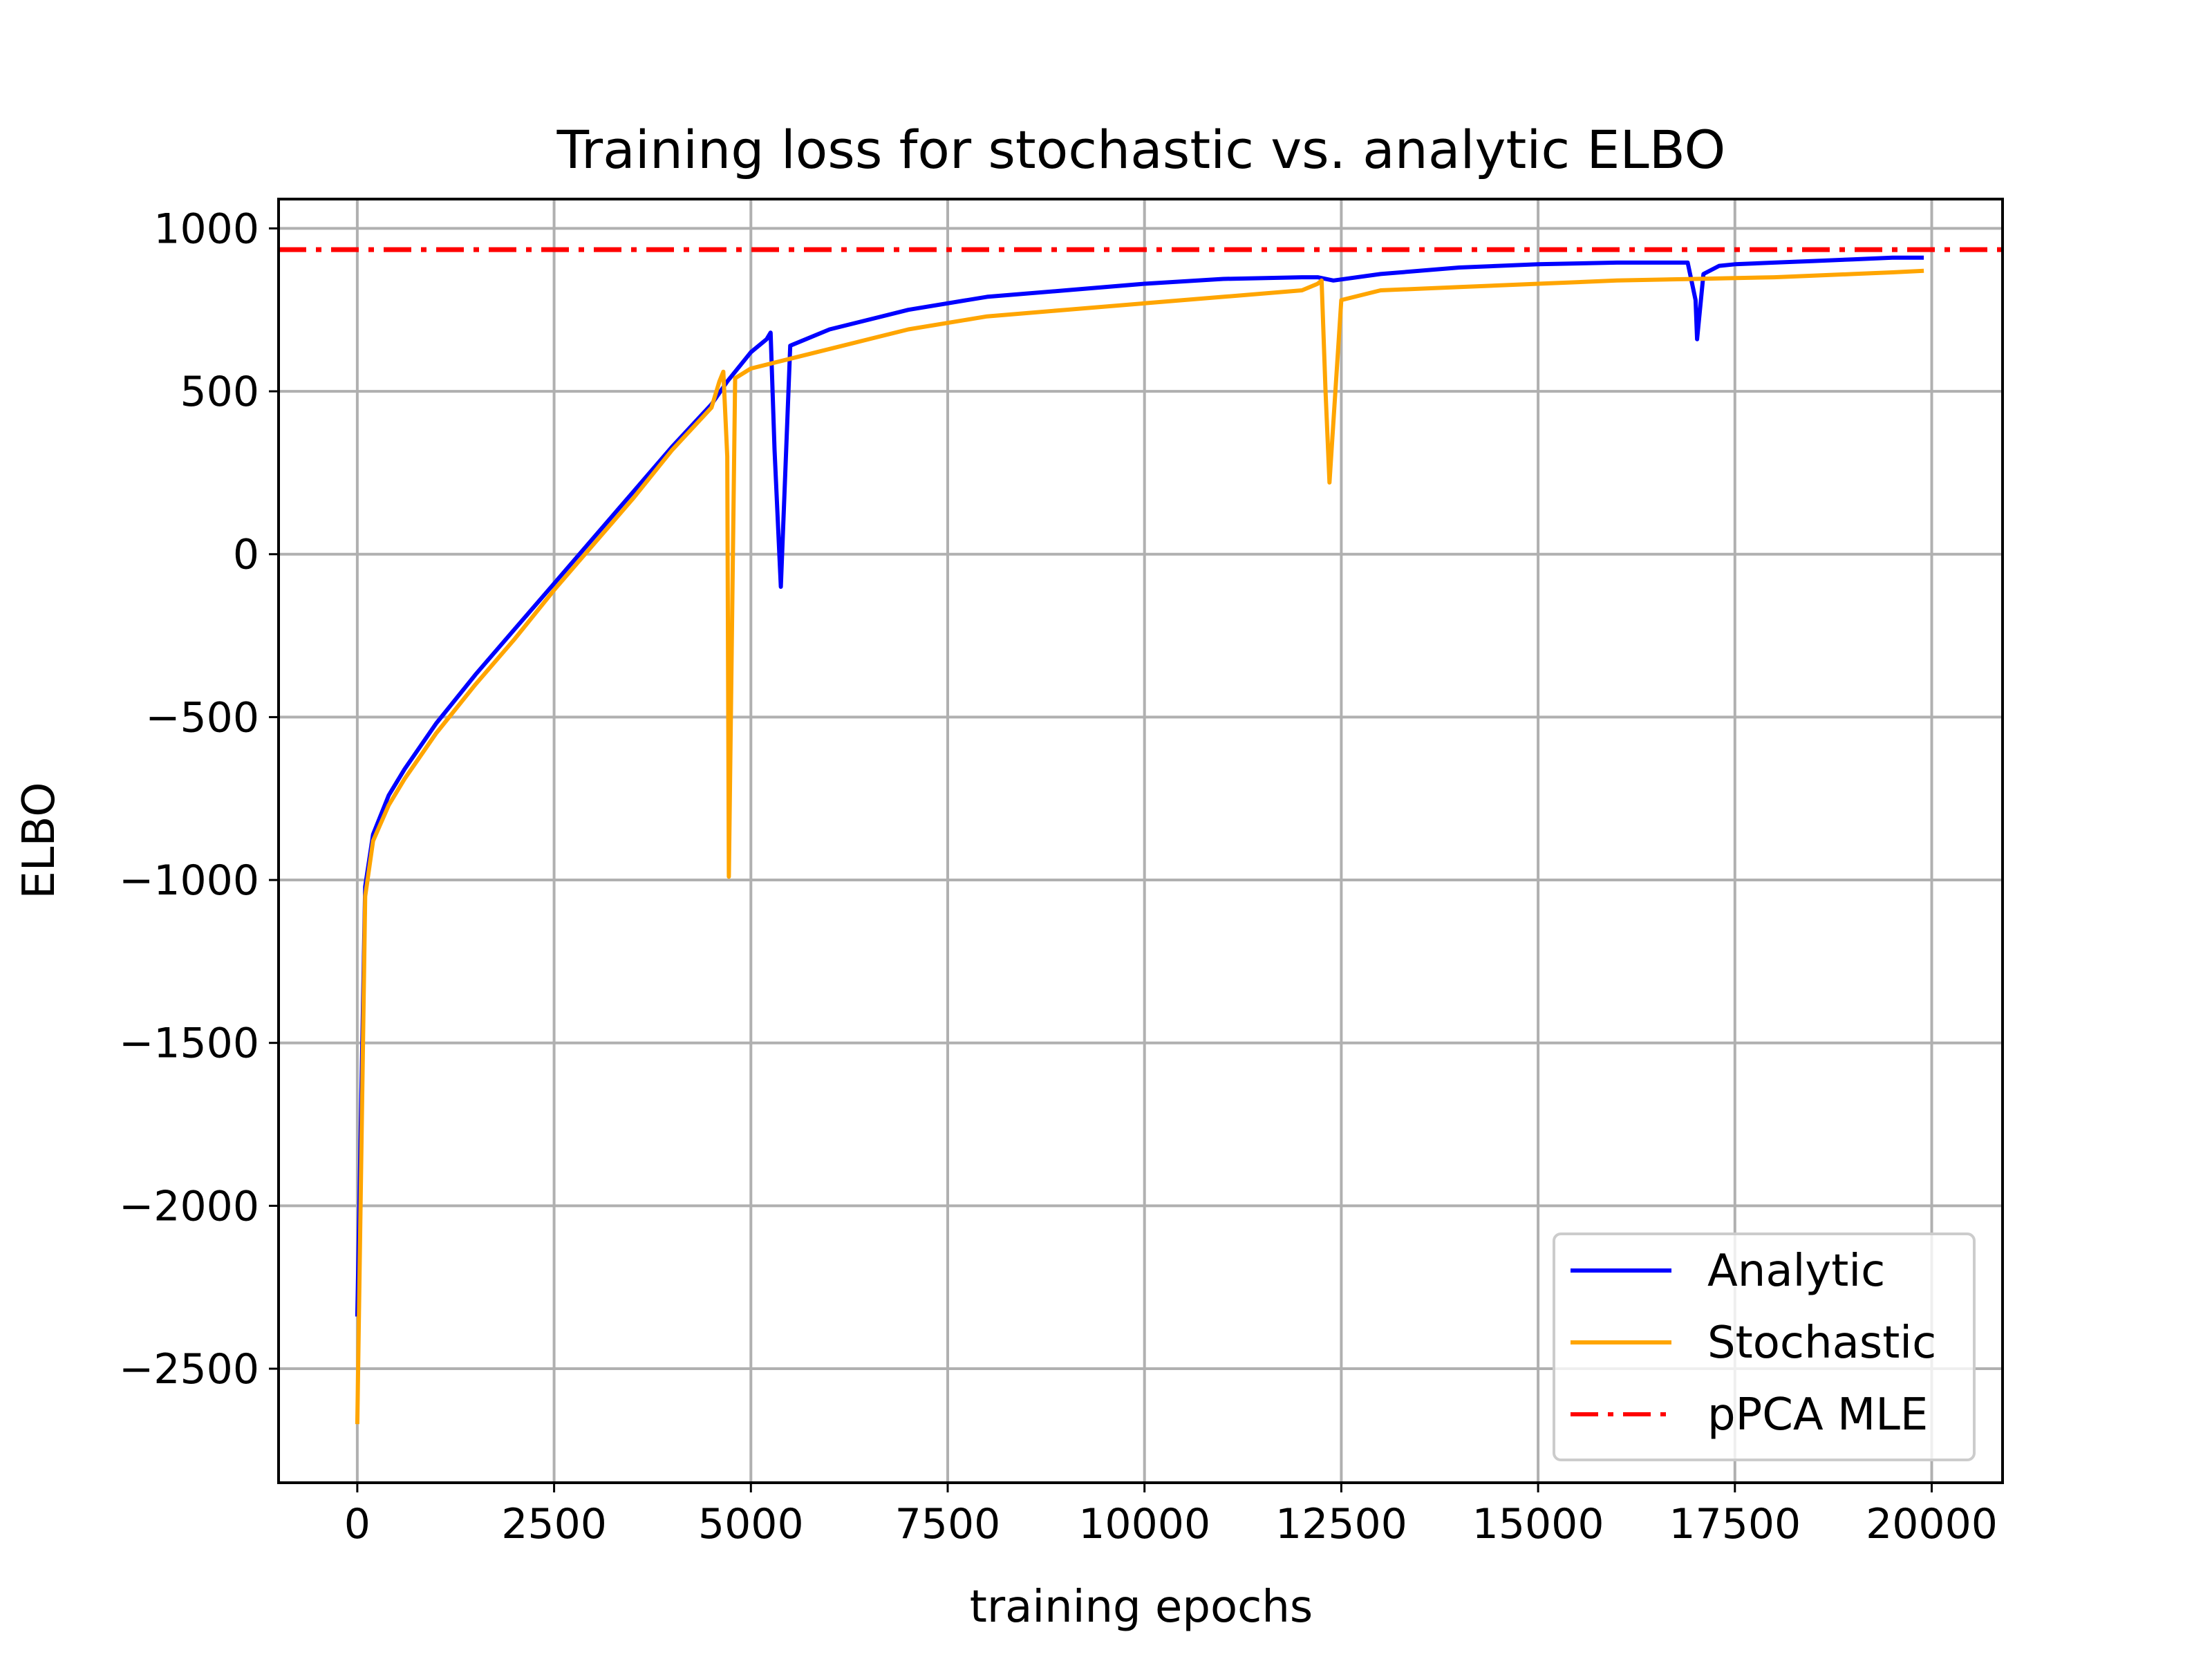 This screenshot has width=2212, height=1659. What do you see at coordinates (206, 229) in the screenshot?
I see `y-tick-label: 1000` at bounding box center [206, 229].